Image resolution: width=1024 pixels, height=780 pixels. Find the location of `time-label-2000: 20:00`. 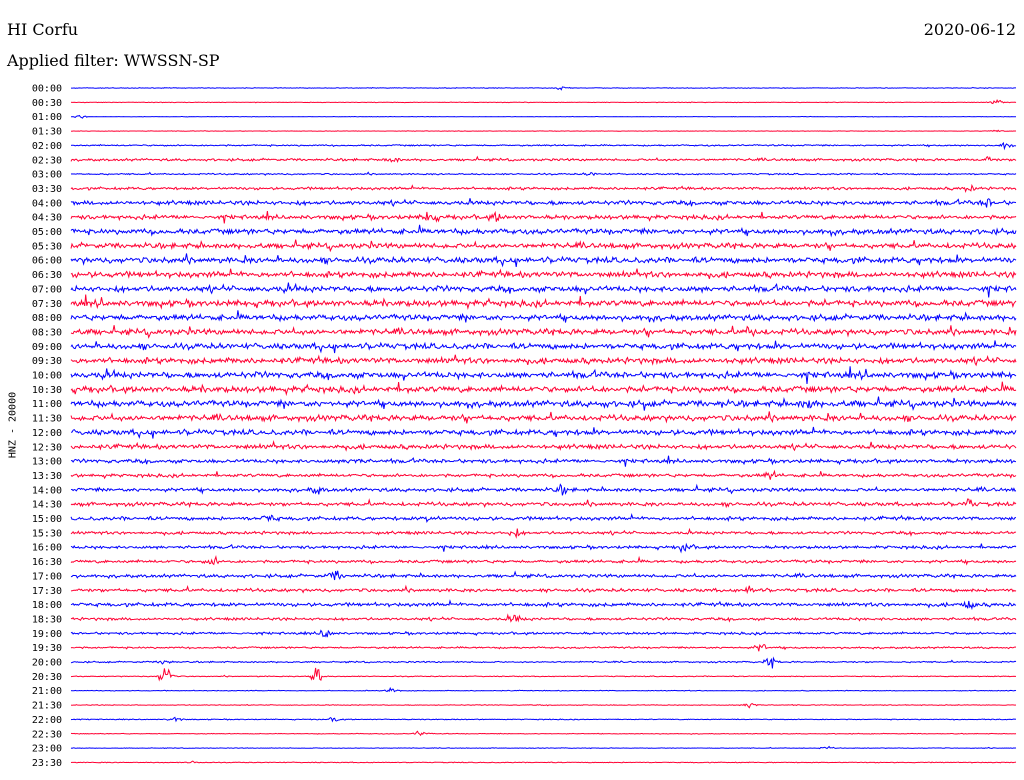

time-label-2000: 20:00 is located at coordinates (47, 663).